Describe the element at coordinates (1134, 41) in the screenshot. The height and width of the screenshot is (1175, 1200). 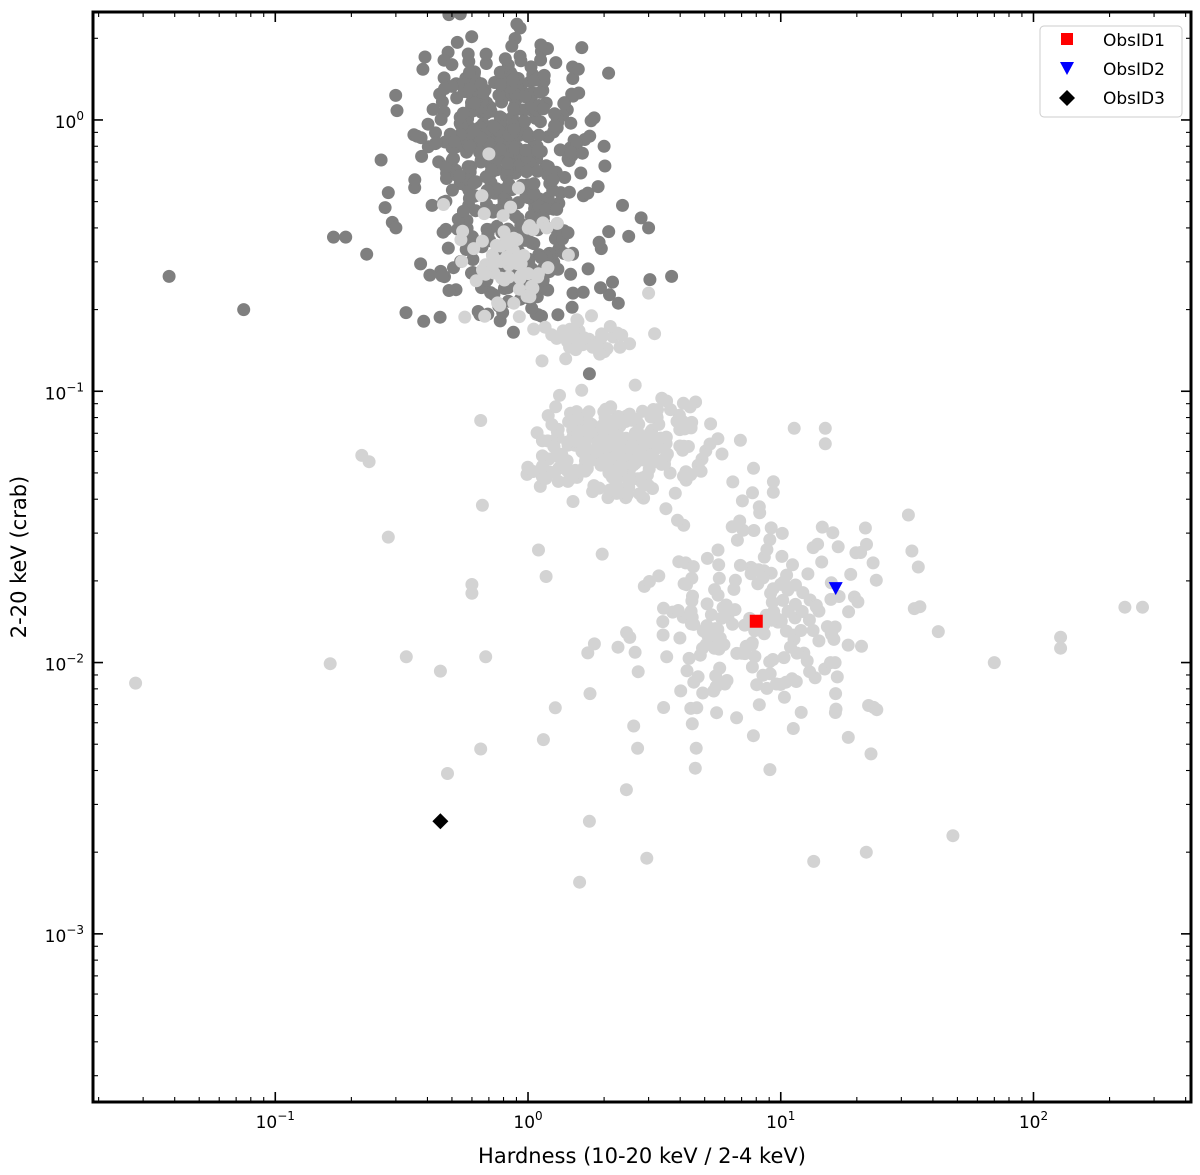
I see `legend-label-obsid1: ObsID1` at that location.